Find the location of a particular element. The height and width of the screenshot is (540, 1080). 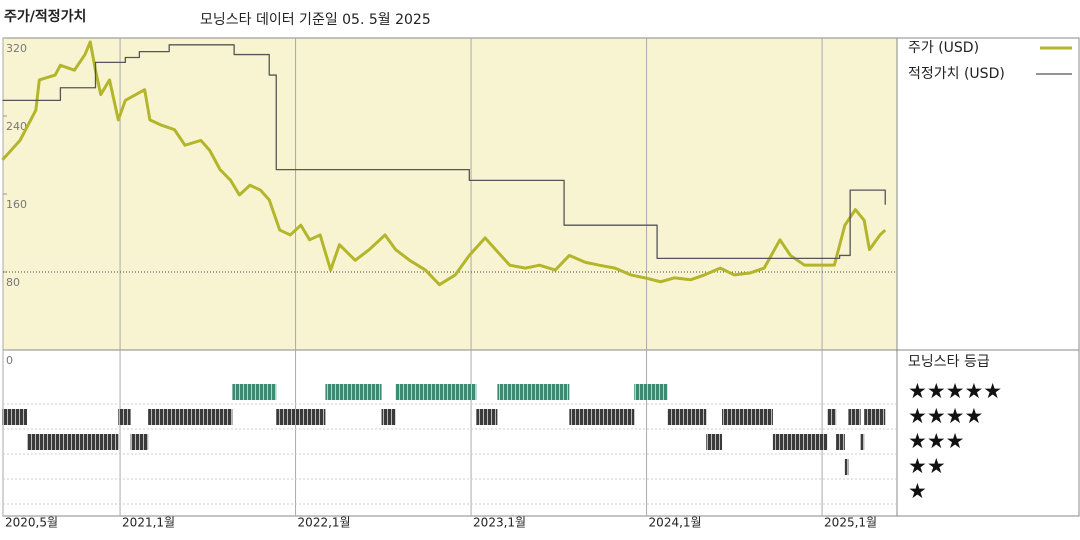

chart-subtitle: 모닝스타 데이터 기준일 05. 5월 2025 is located at coordinates (315, 20).